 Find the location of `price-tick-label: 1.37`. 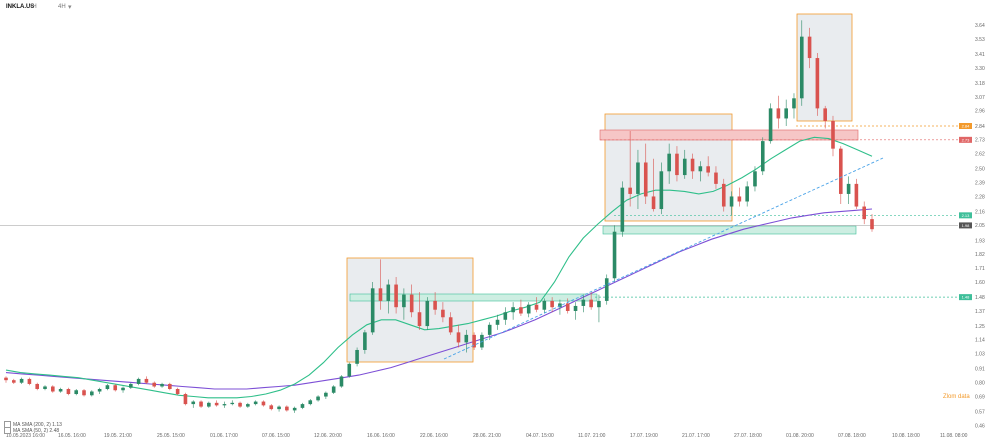

price-tick-label: 1.37 is located at coordinates (980, 312).